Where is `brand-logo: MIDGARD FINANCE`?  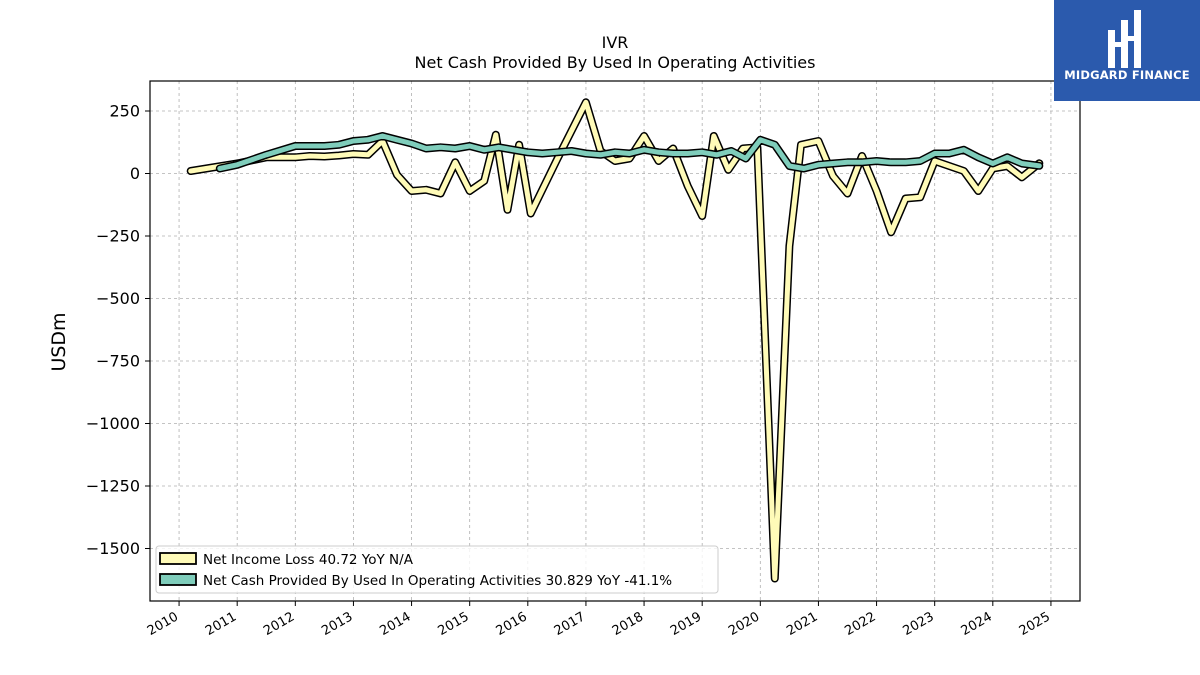 brand-logo: MIDGARD FINANCE is located at coordinates (1127, 50).